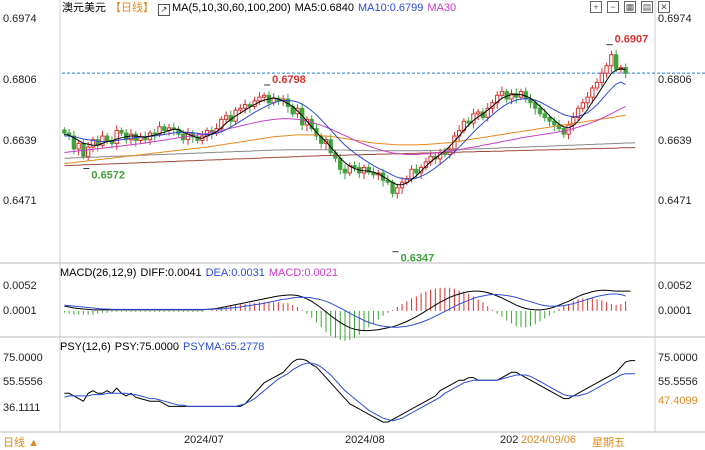 The width and height of the screenshot is (705, 450). Describe the element at coordinates (675, 286) in the screenshot. I see `macd-ytick-right-0: 0.0052` at that location.